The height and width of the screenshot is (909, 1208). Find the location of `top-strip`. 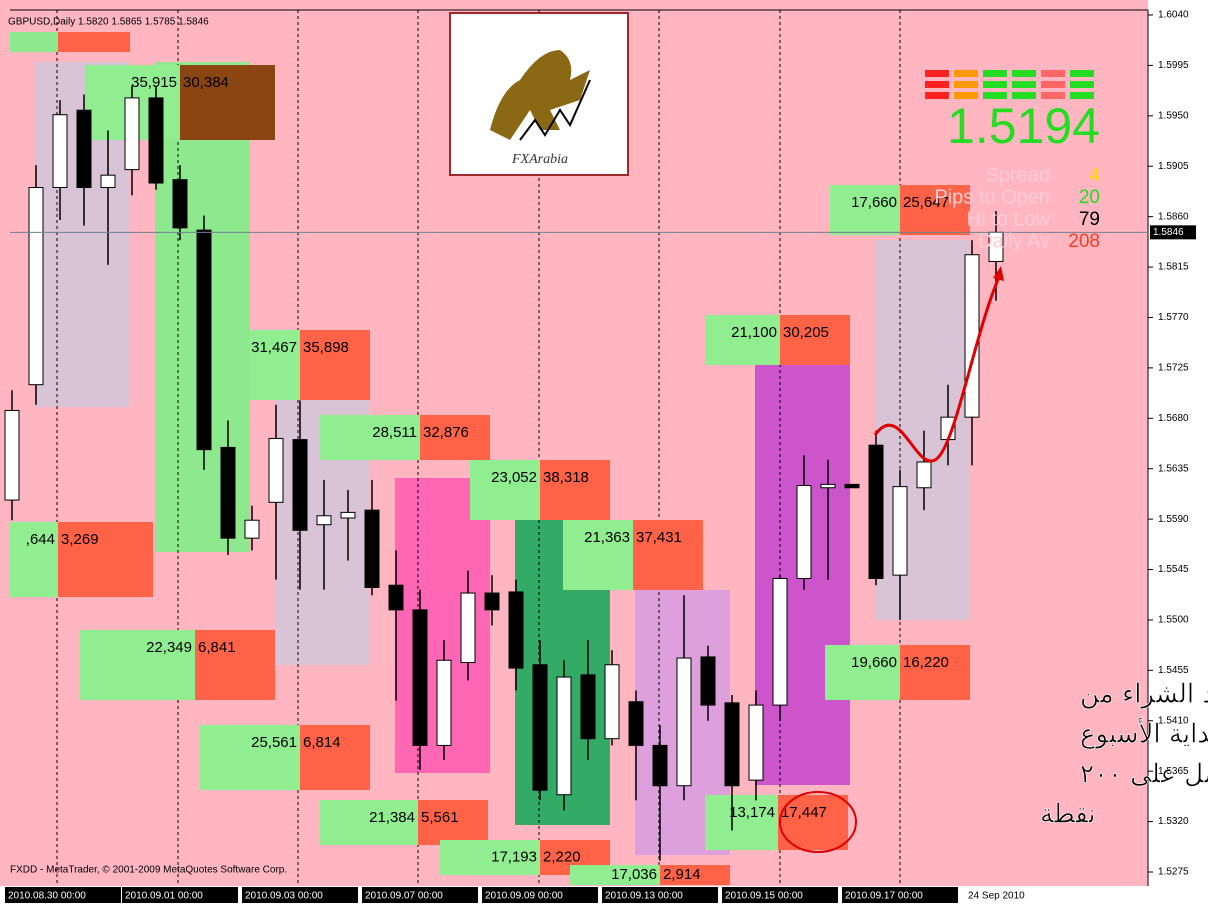

top-strip is located at coordinates (34, 42).